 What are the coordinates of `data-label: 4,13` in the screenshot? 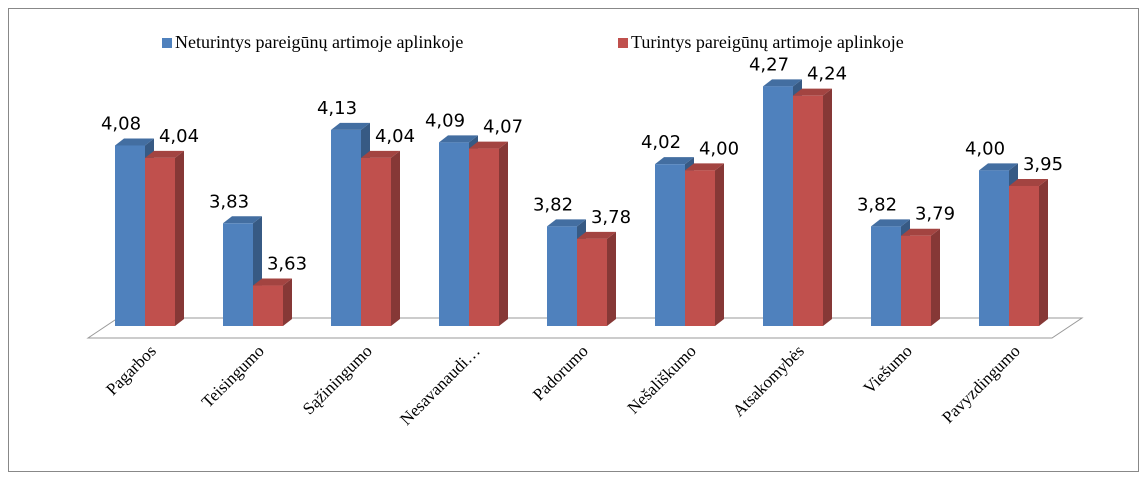 It's located at (337, 108).